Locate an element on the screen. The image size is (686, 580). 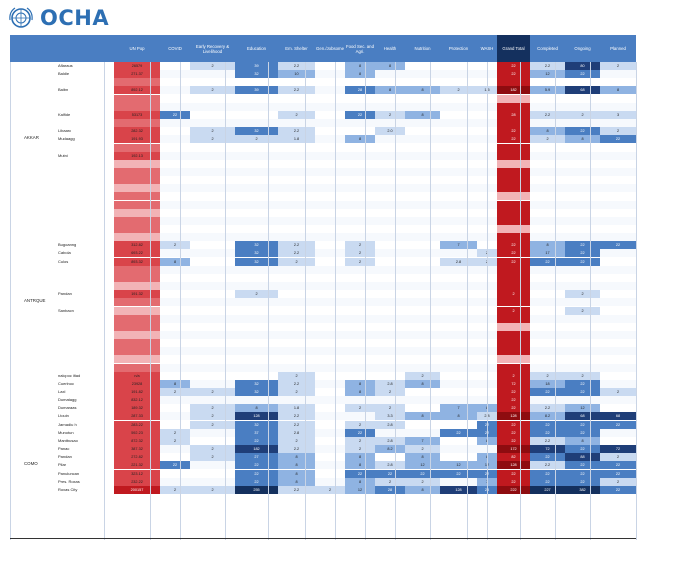
data-cell: 192.13 is located at coordinates (137, 155).